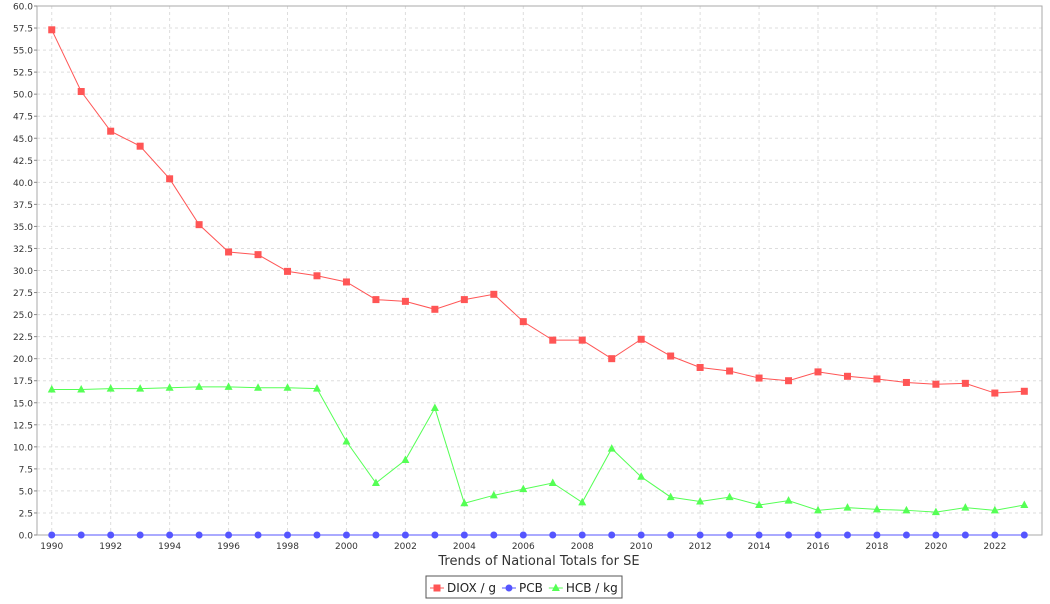 The height and width of the screenshot is (604, 1050). What do you see at coordinates (23, 118) in the screenshot?
I see `y-tick-label: 47.5` at bounding box center [23, 118].